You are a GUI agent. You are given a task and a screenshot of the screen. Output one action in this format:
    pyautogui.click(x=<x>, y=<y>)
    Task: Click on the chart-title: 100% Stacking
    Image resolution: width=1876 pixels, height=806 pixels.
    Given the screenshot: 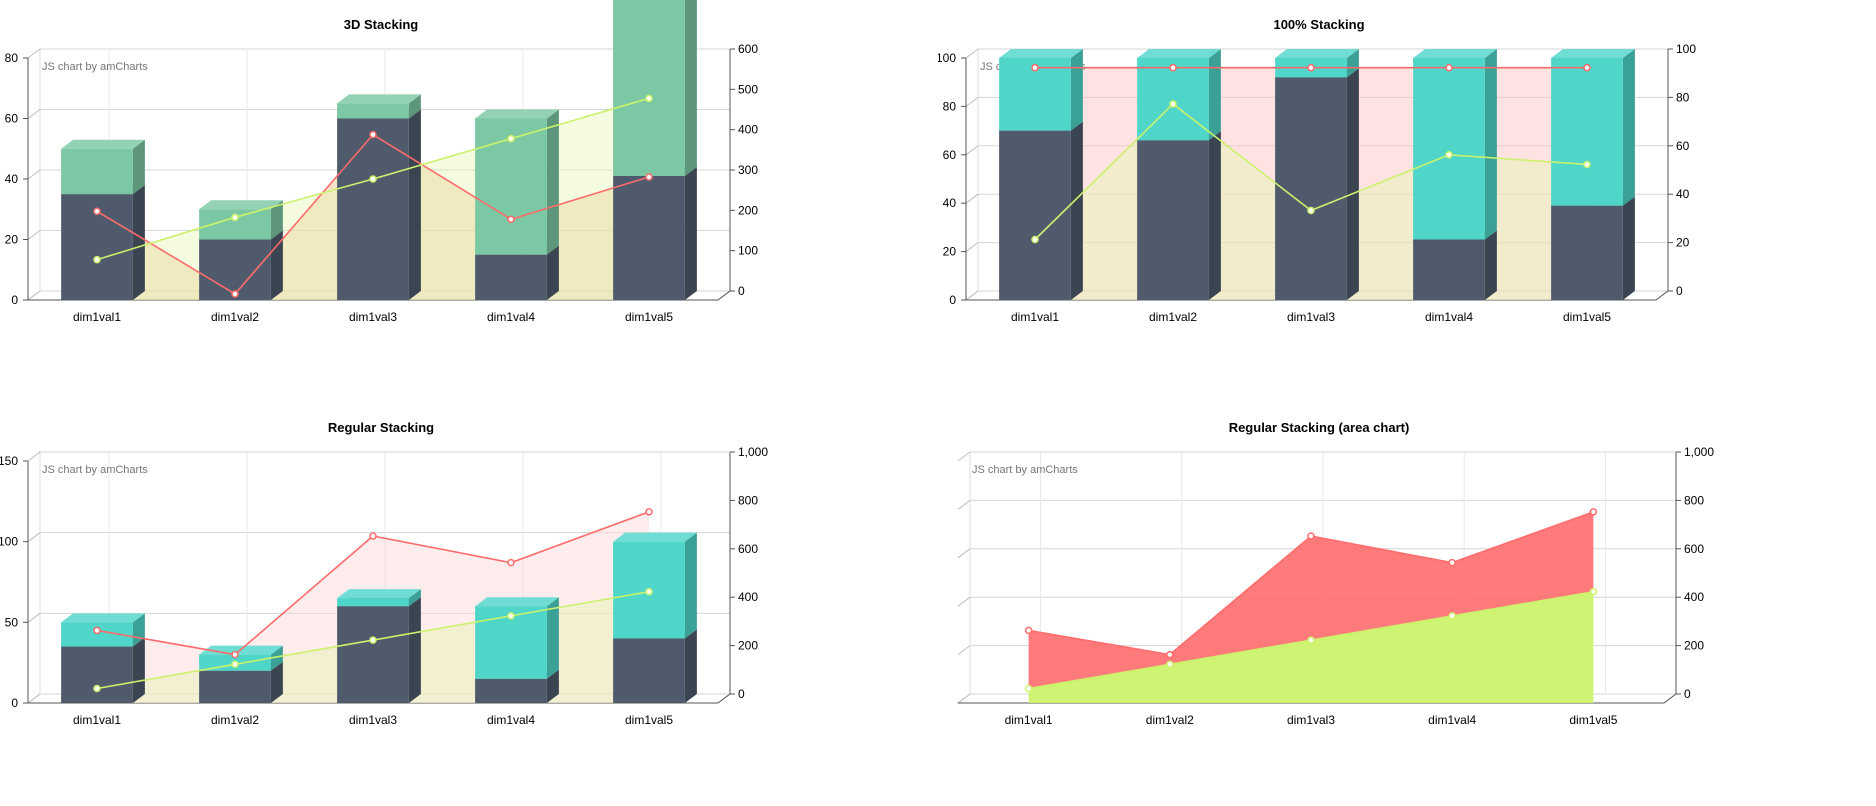 What is the action you would take?
    pyautogui.click(x=1318, y=24)
    